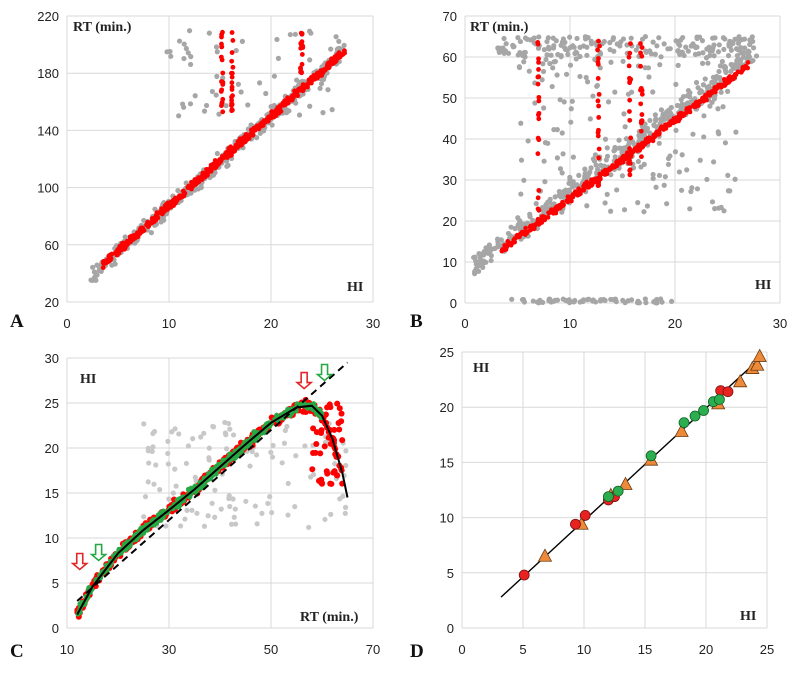 The width and height of the screenshot is (800, 676). I want to click on x-tick-label: 50, so click(271, 649).